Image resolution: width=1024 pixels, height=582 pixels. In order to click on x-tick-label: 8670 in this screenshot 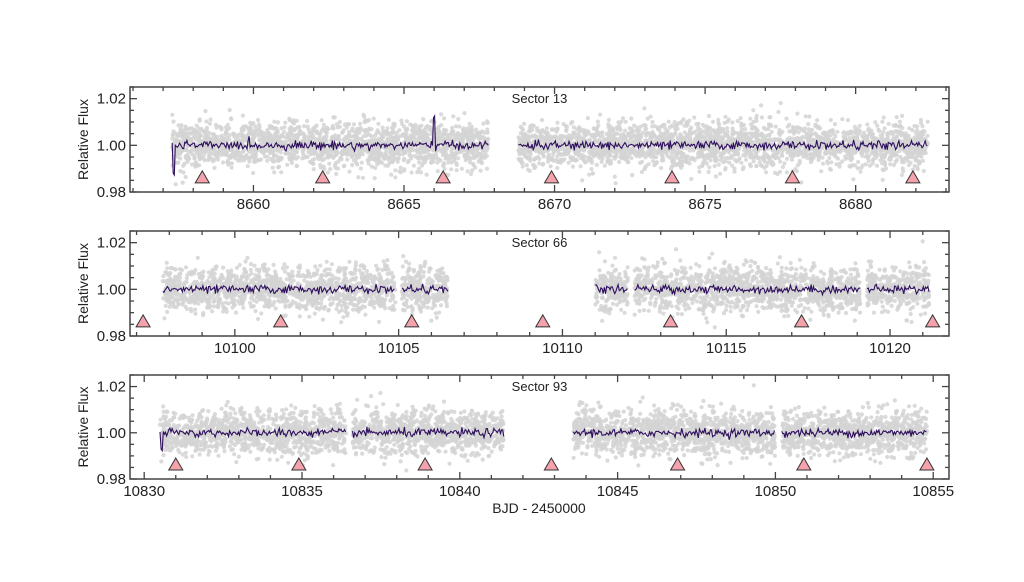, I will do `click(554, 204)`.